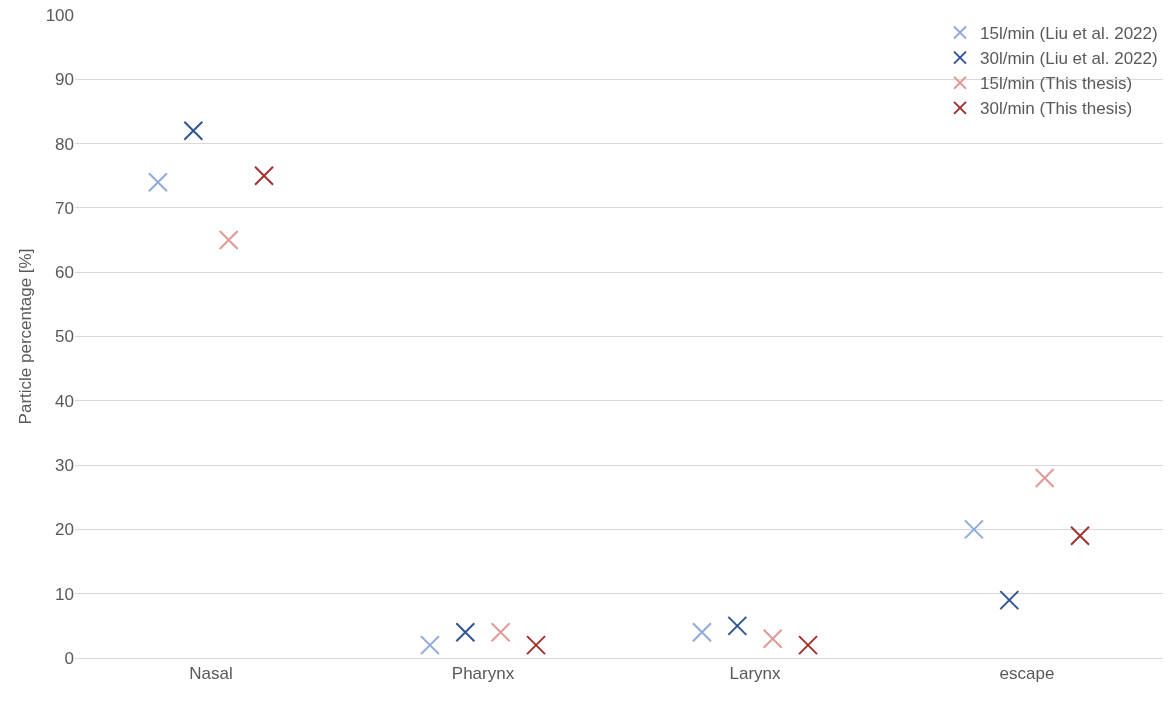 Image resolution: width=1173 pixels, height=708 pixels. I want to click on y-tick-label: 70, so click(64, 208).